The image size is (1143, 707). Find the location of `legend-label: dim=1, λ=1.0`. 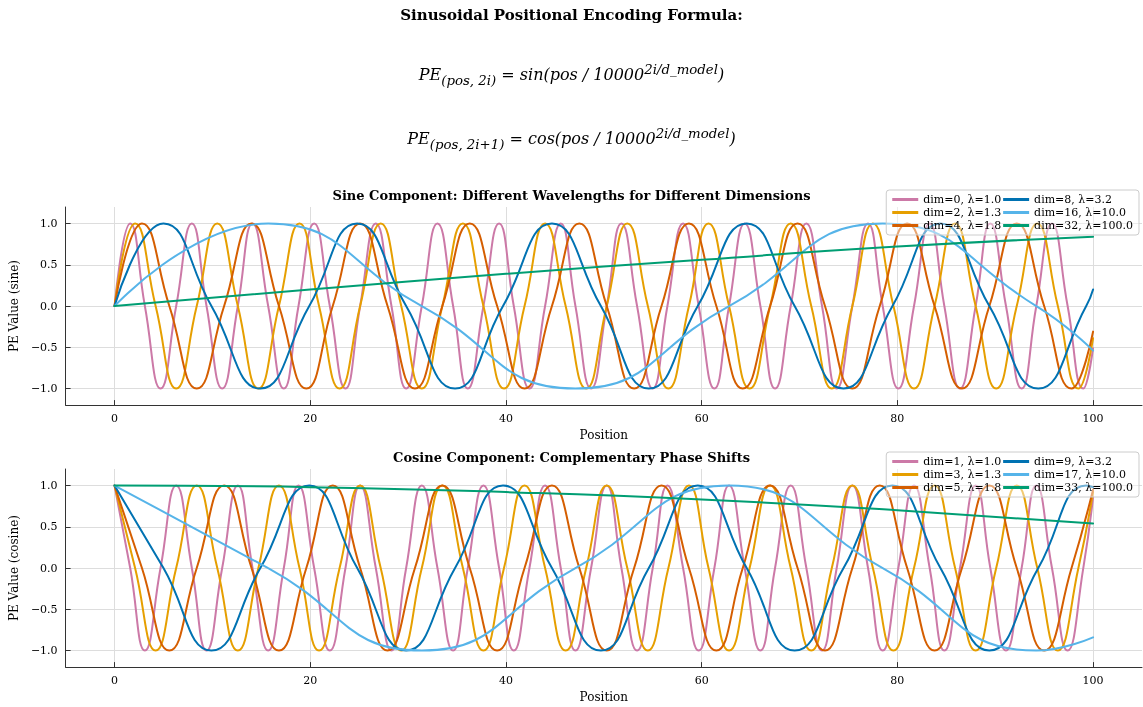

legend-label: dim=1, λ=1.0 is located at coordinates (962, 461).